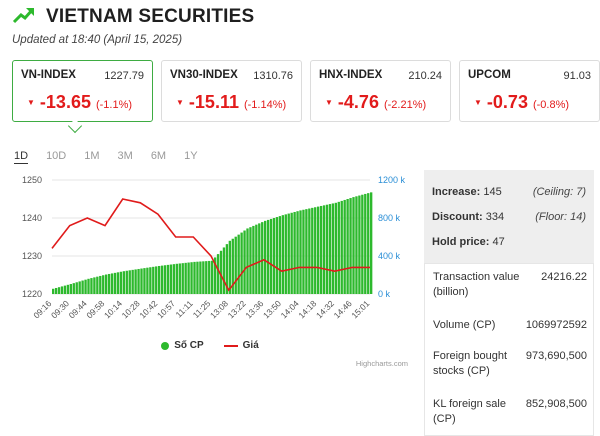 The width and height of the screenshot is (600, 436). What do you see at coordinates (165, 345) in the screenshot?
I see `legend-volume-marker` at bounding box center [165, 345].